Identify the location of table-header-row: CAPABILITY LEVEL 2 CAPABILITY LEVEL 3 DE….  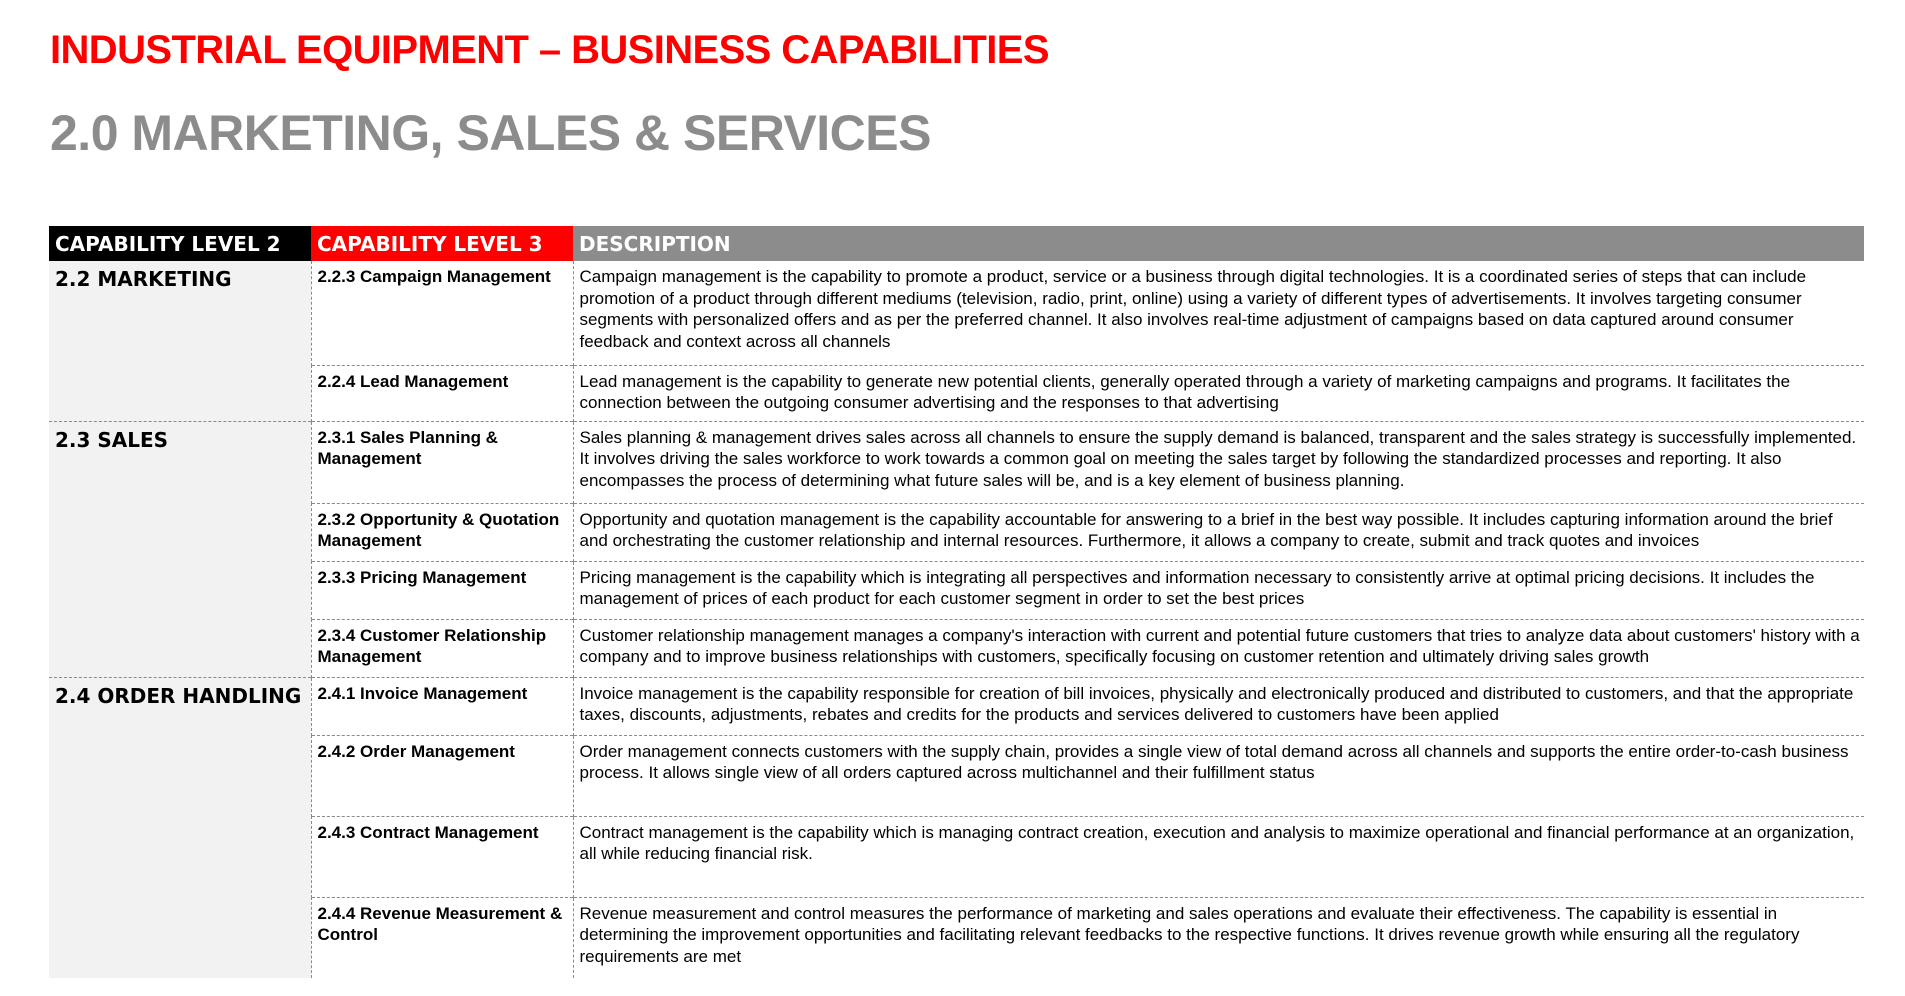
(956, 243).